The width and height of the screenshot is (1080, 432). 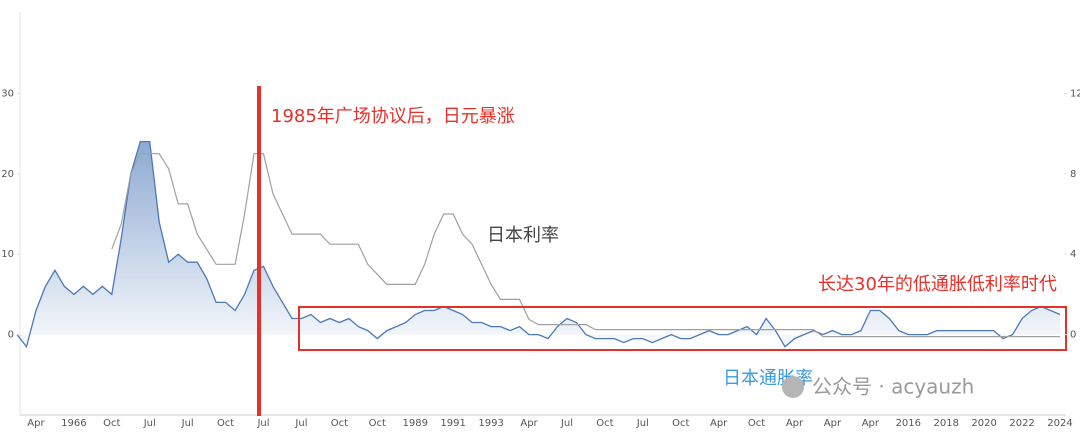 I want to click on y2-tick-label: 8, so click(x=1073, y=174).